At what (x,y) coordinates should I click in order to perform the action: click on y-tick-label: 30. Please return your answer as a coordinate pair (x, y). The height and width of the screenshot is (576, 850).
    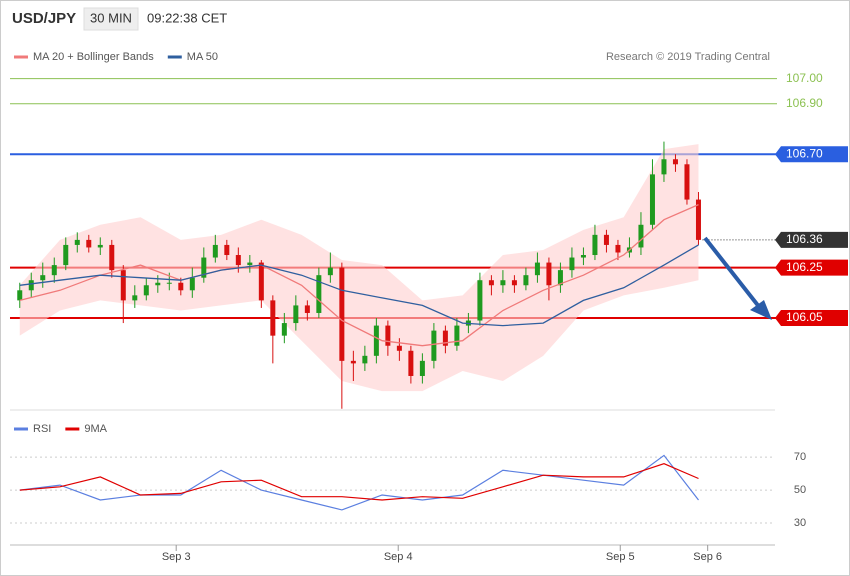
    Looking at the image, I should click on (800, 523).